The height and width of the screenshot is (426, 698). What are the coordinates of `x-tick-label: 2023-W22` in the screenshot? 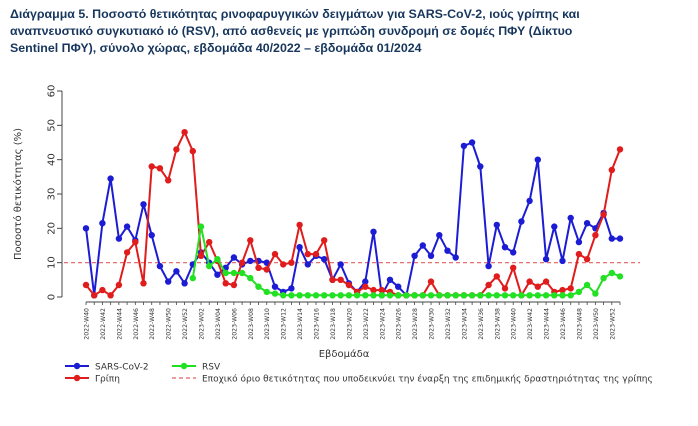 It's located at (366, 324).